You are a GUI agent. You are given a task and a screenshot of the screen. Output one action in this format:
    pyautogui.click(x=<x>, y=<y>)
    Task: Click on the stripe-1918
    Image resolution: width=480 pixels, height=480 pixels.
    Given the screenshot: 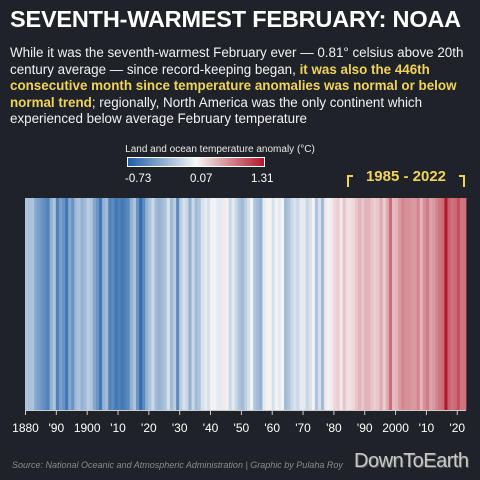 What is the action you would take?
    pyautogui.click(x=144, y=304)
    